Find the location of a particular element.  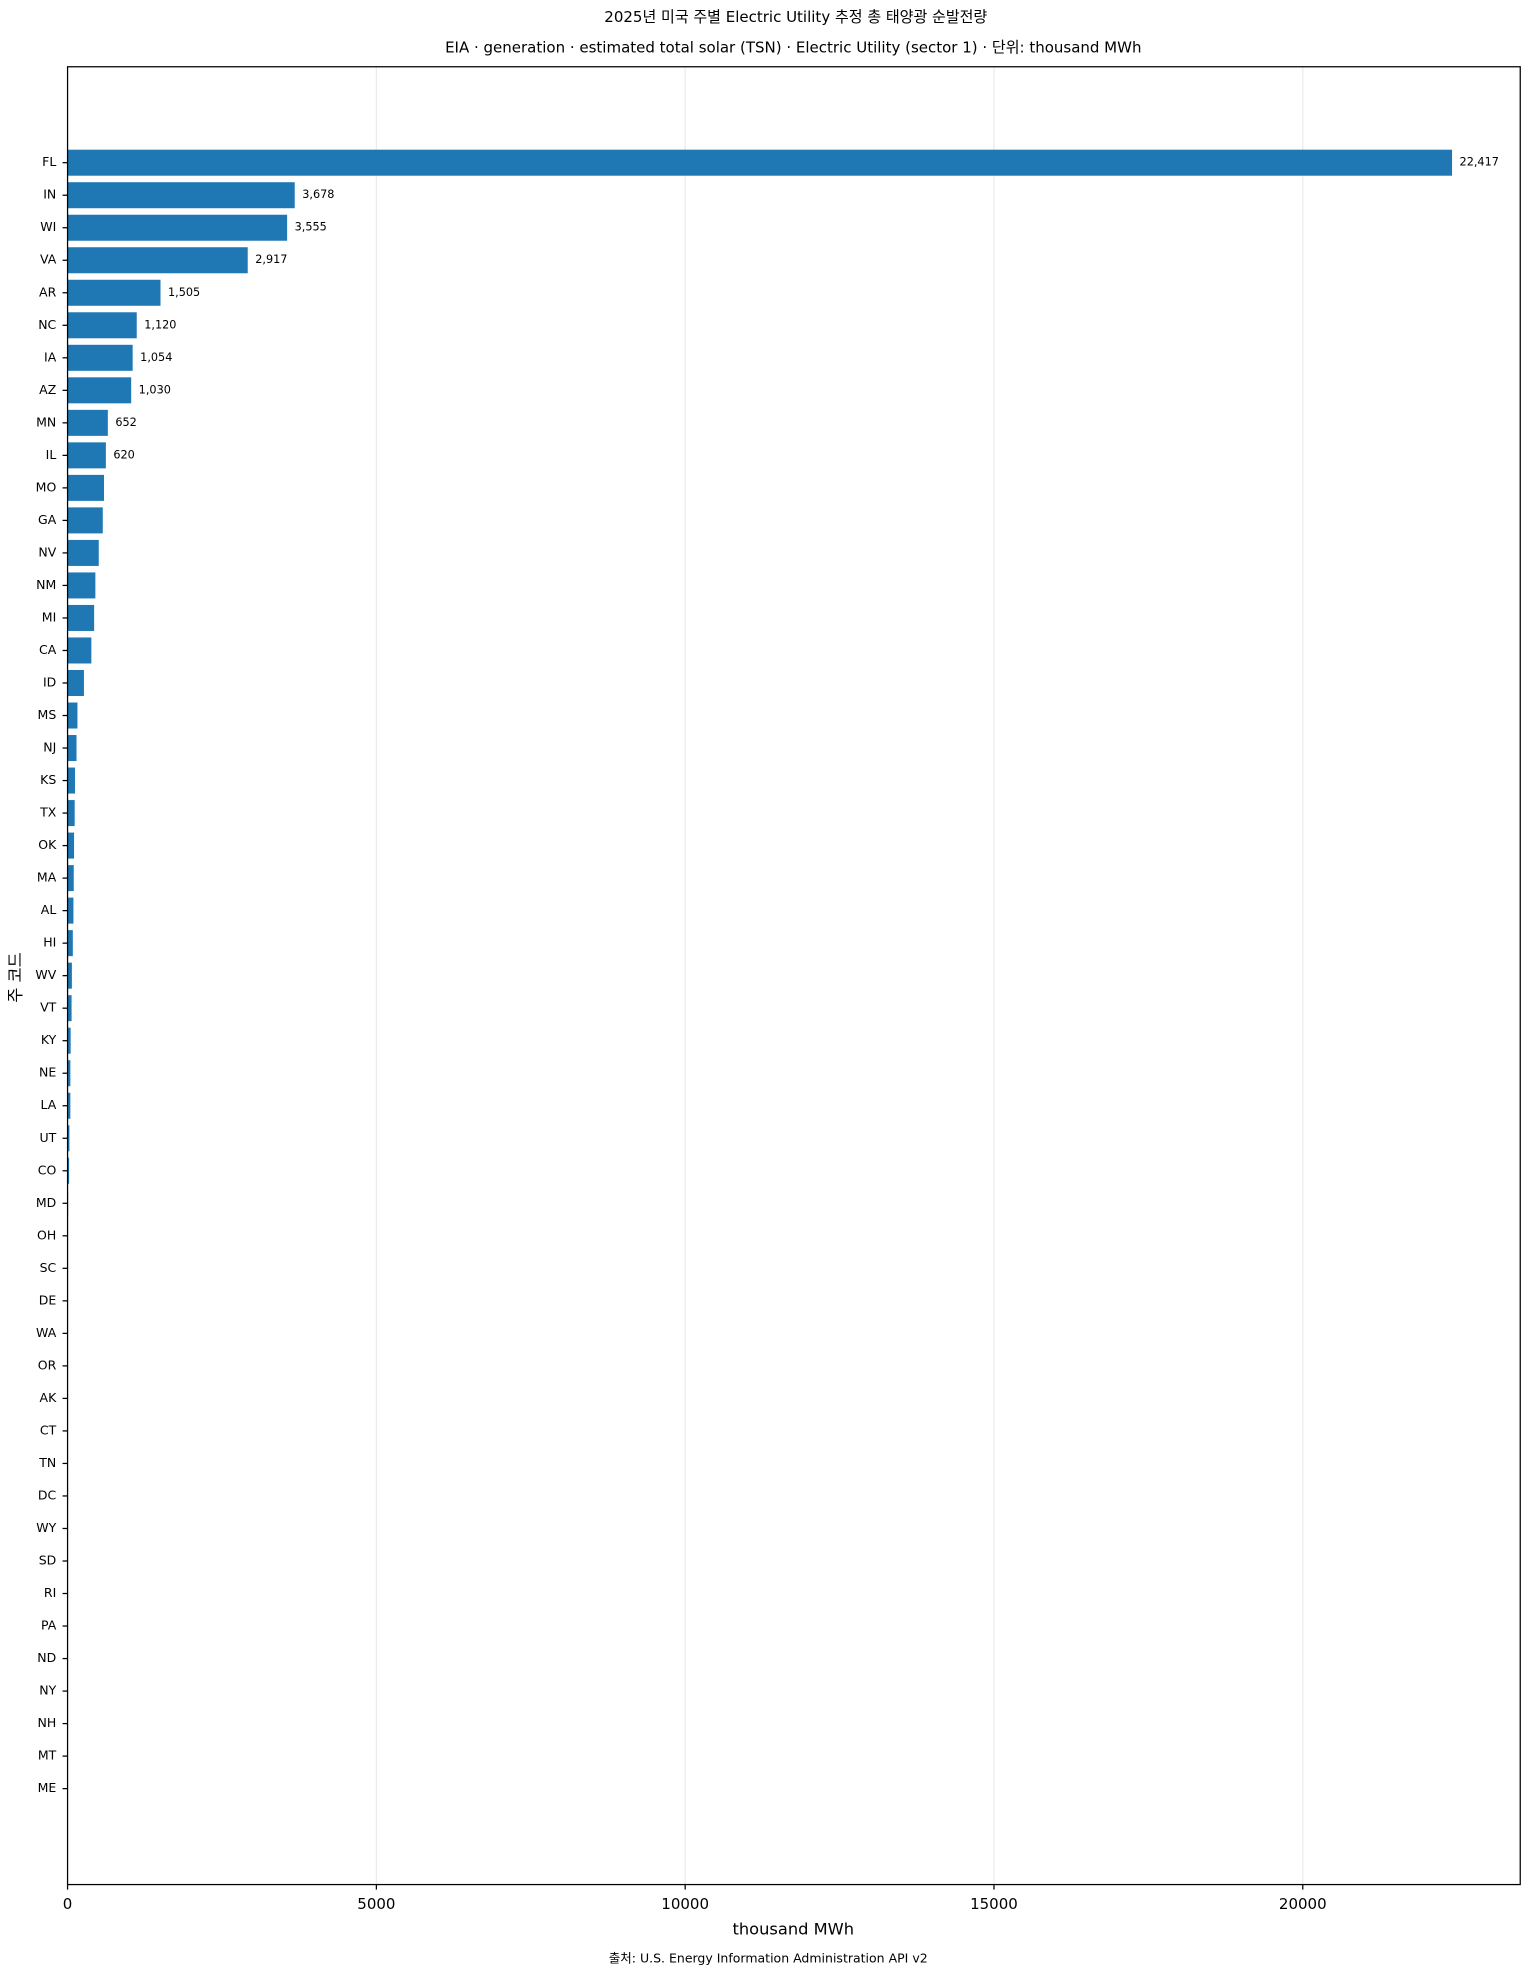

value-label: 1,505 is located at coordinates (184, 292).